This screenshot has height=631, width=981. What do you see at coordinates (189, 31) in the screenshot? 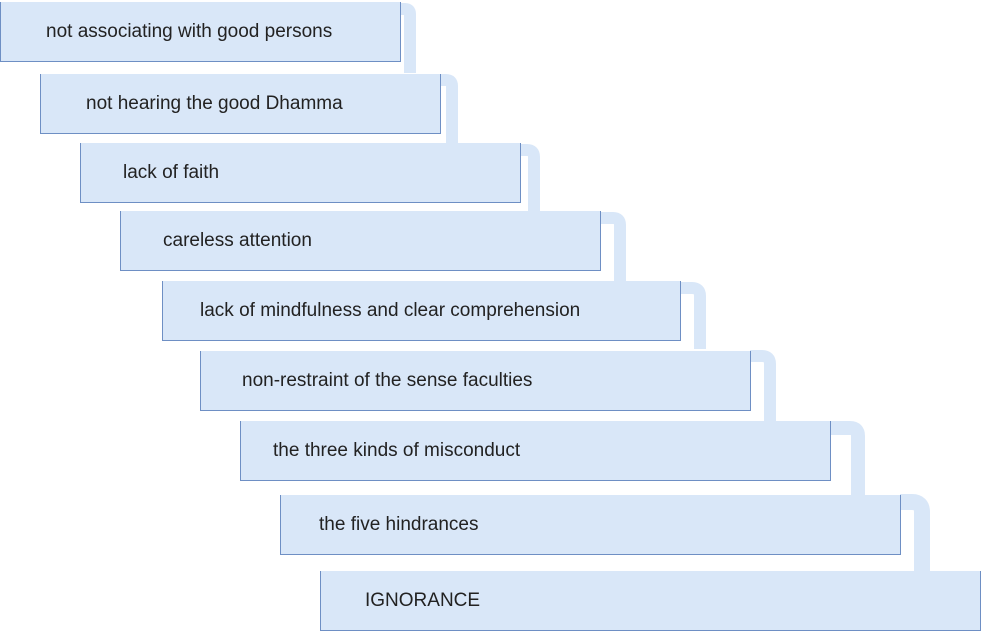
I see `step-1-label: not associating with good persons` at bounding box center [189, 31].